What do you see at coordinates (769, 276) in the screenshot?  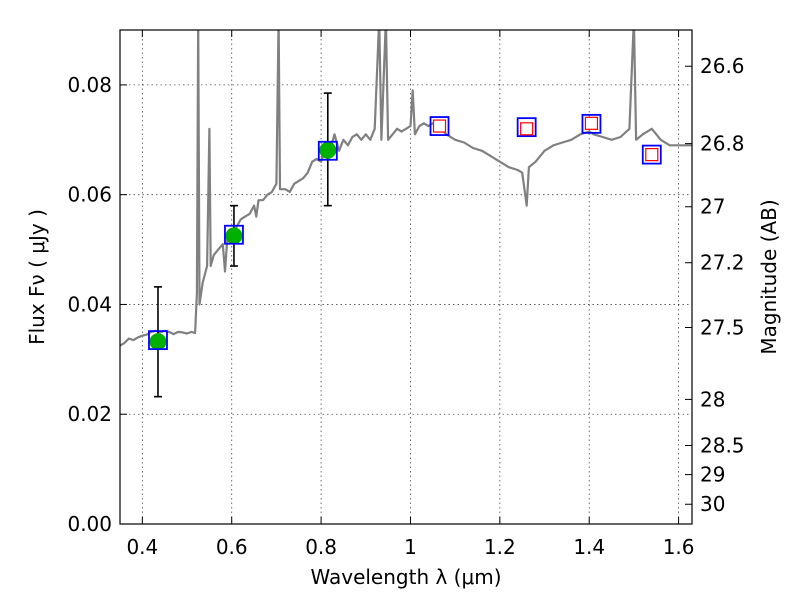 I see `right-axis-label: Magnitude (AB)` at bounding box center [769, 276].